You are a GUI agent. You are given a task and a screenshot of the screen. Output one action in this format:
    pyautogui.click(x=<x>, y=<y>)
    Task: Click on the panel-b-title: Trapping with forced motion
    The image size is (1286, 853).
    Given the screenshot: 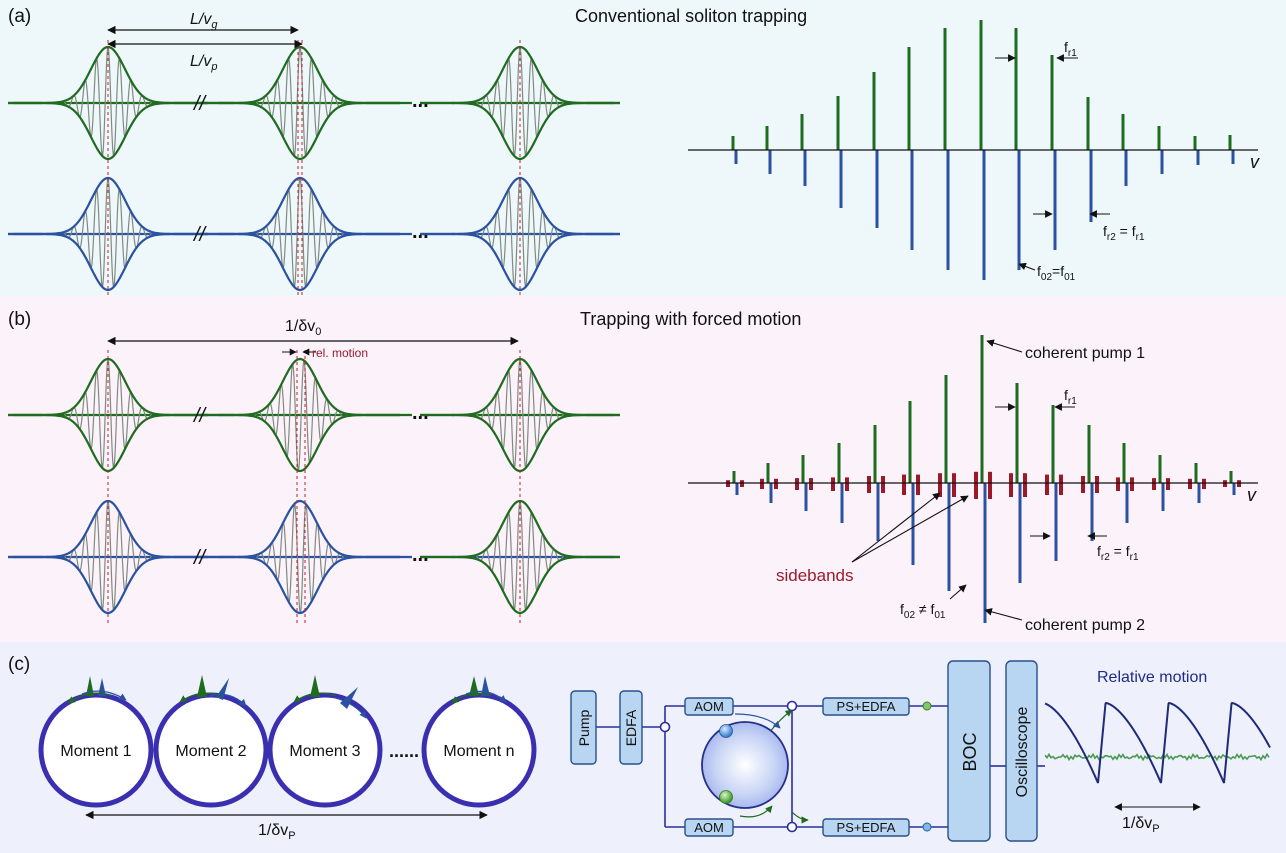 What is the action you would take?
    pyautogui.click(x=690, y=319)
    